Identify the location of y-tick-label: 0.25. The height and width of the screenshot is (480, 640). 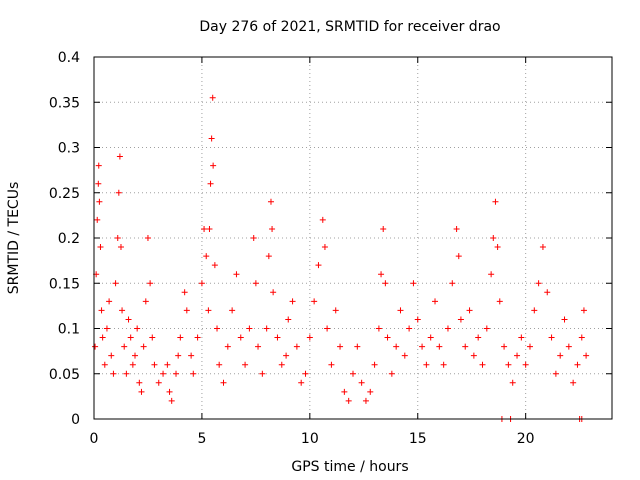
(64, 194).